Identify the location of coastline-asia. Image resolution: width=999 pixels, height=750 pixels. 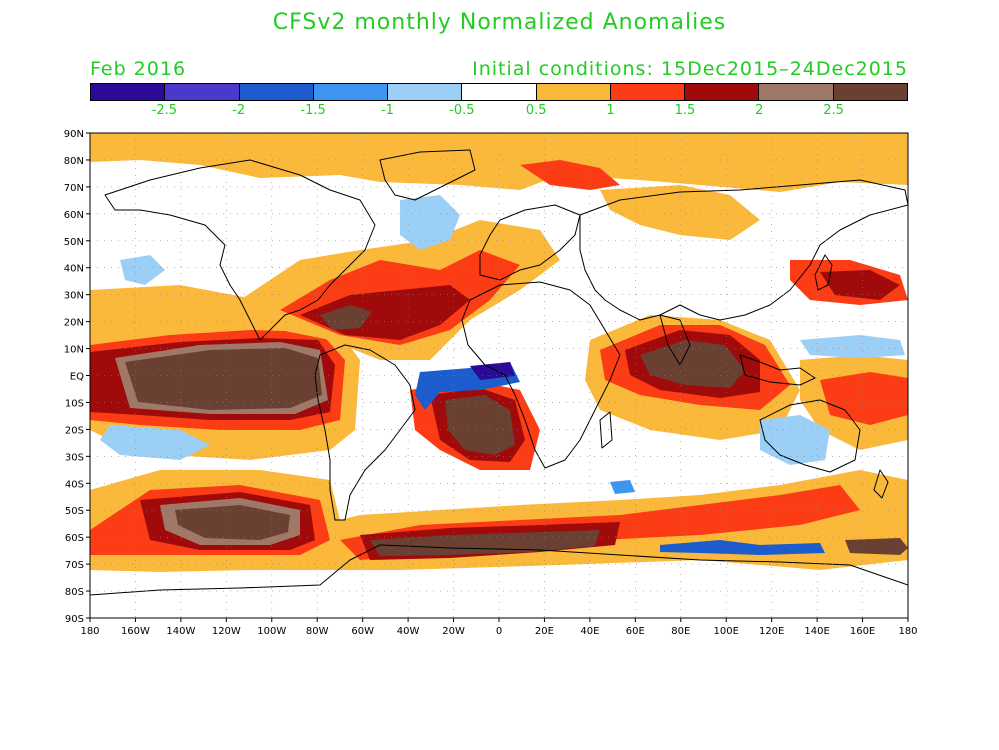
(743, 250).